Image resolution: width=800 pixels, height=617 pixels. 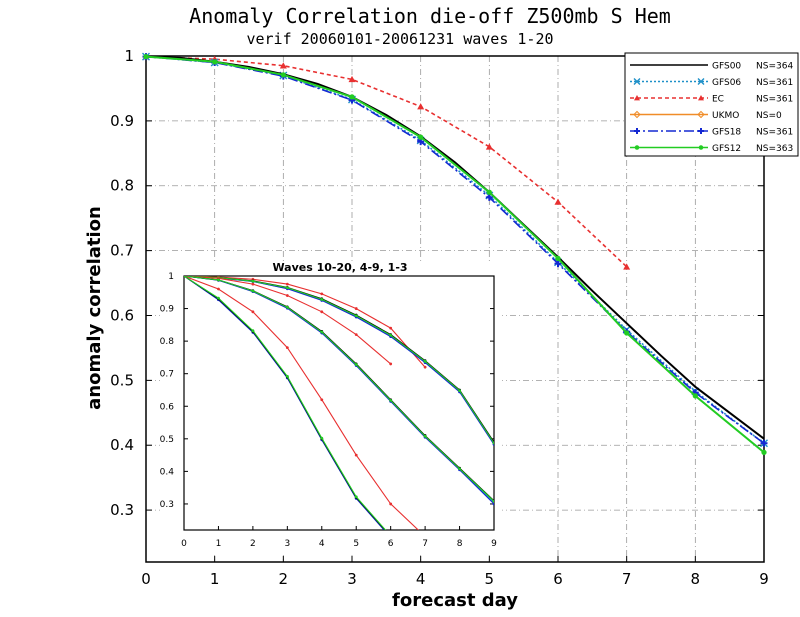 What do you see at coordinates (774, 149) in the screenshot?
I see `legend-sample-count: NS=363` at bounding box center [774, 149].